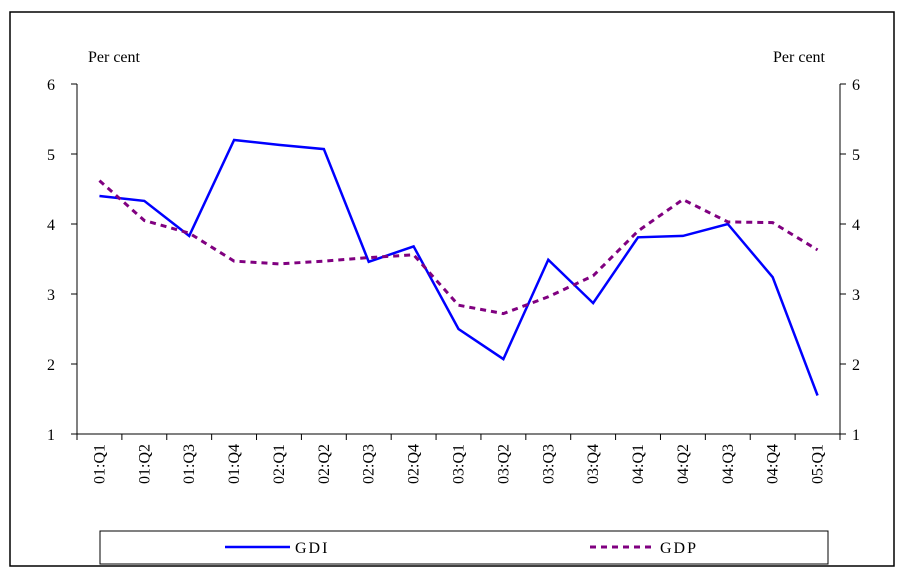 The height and width of the screenshot is (567, 905). I want to click on y-tick-label: 4, so click(51, 225).